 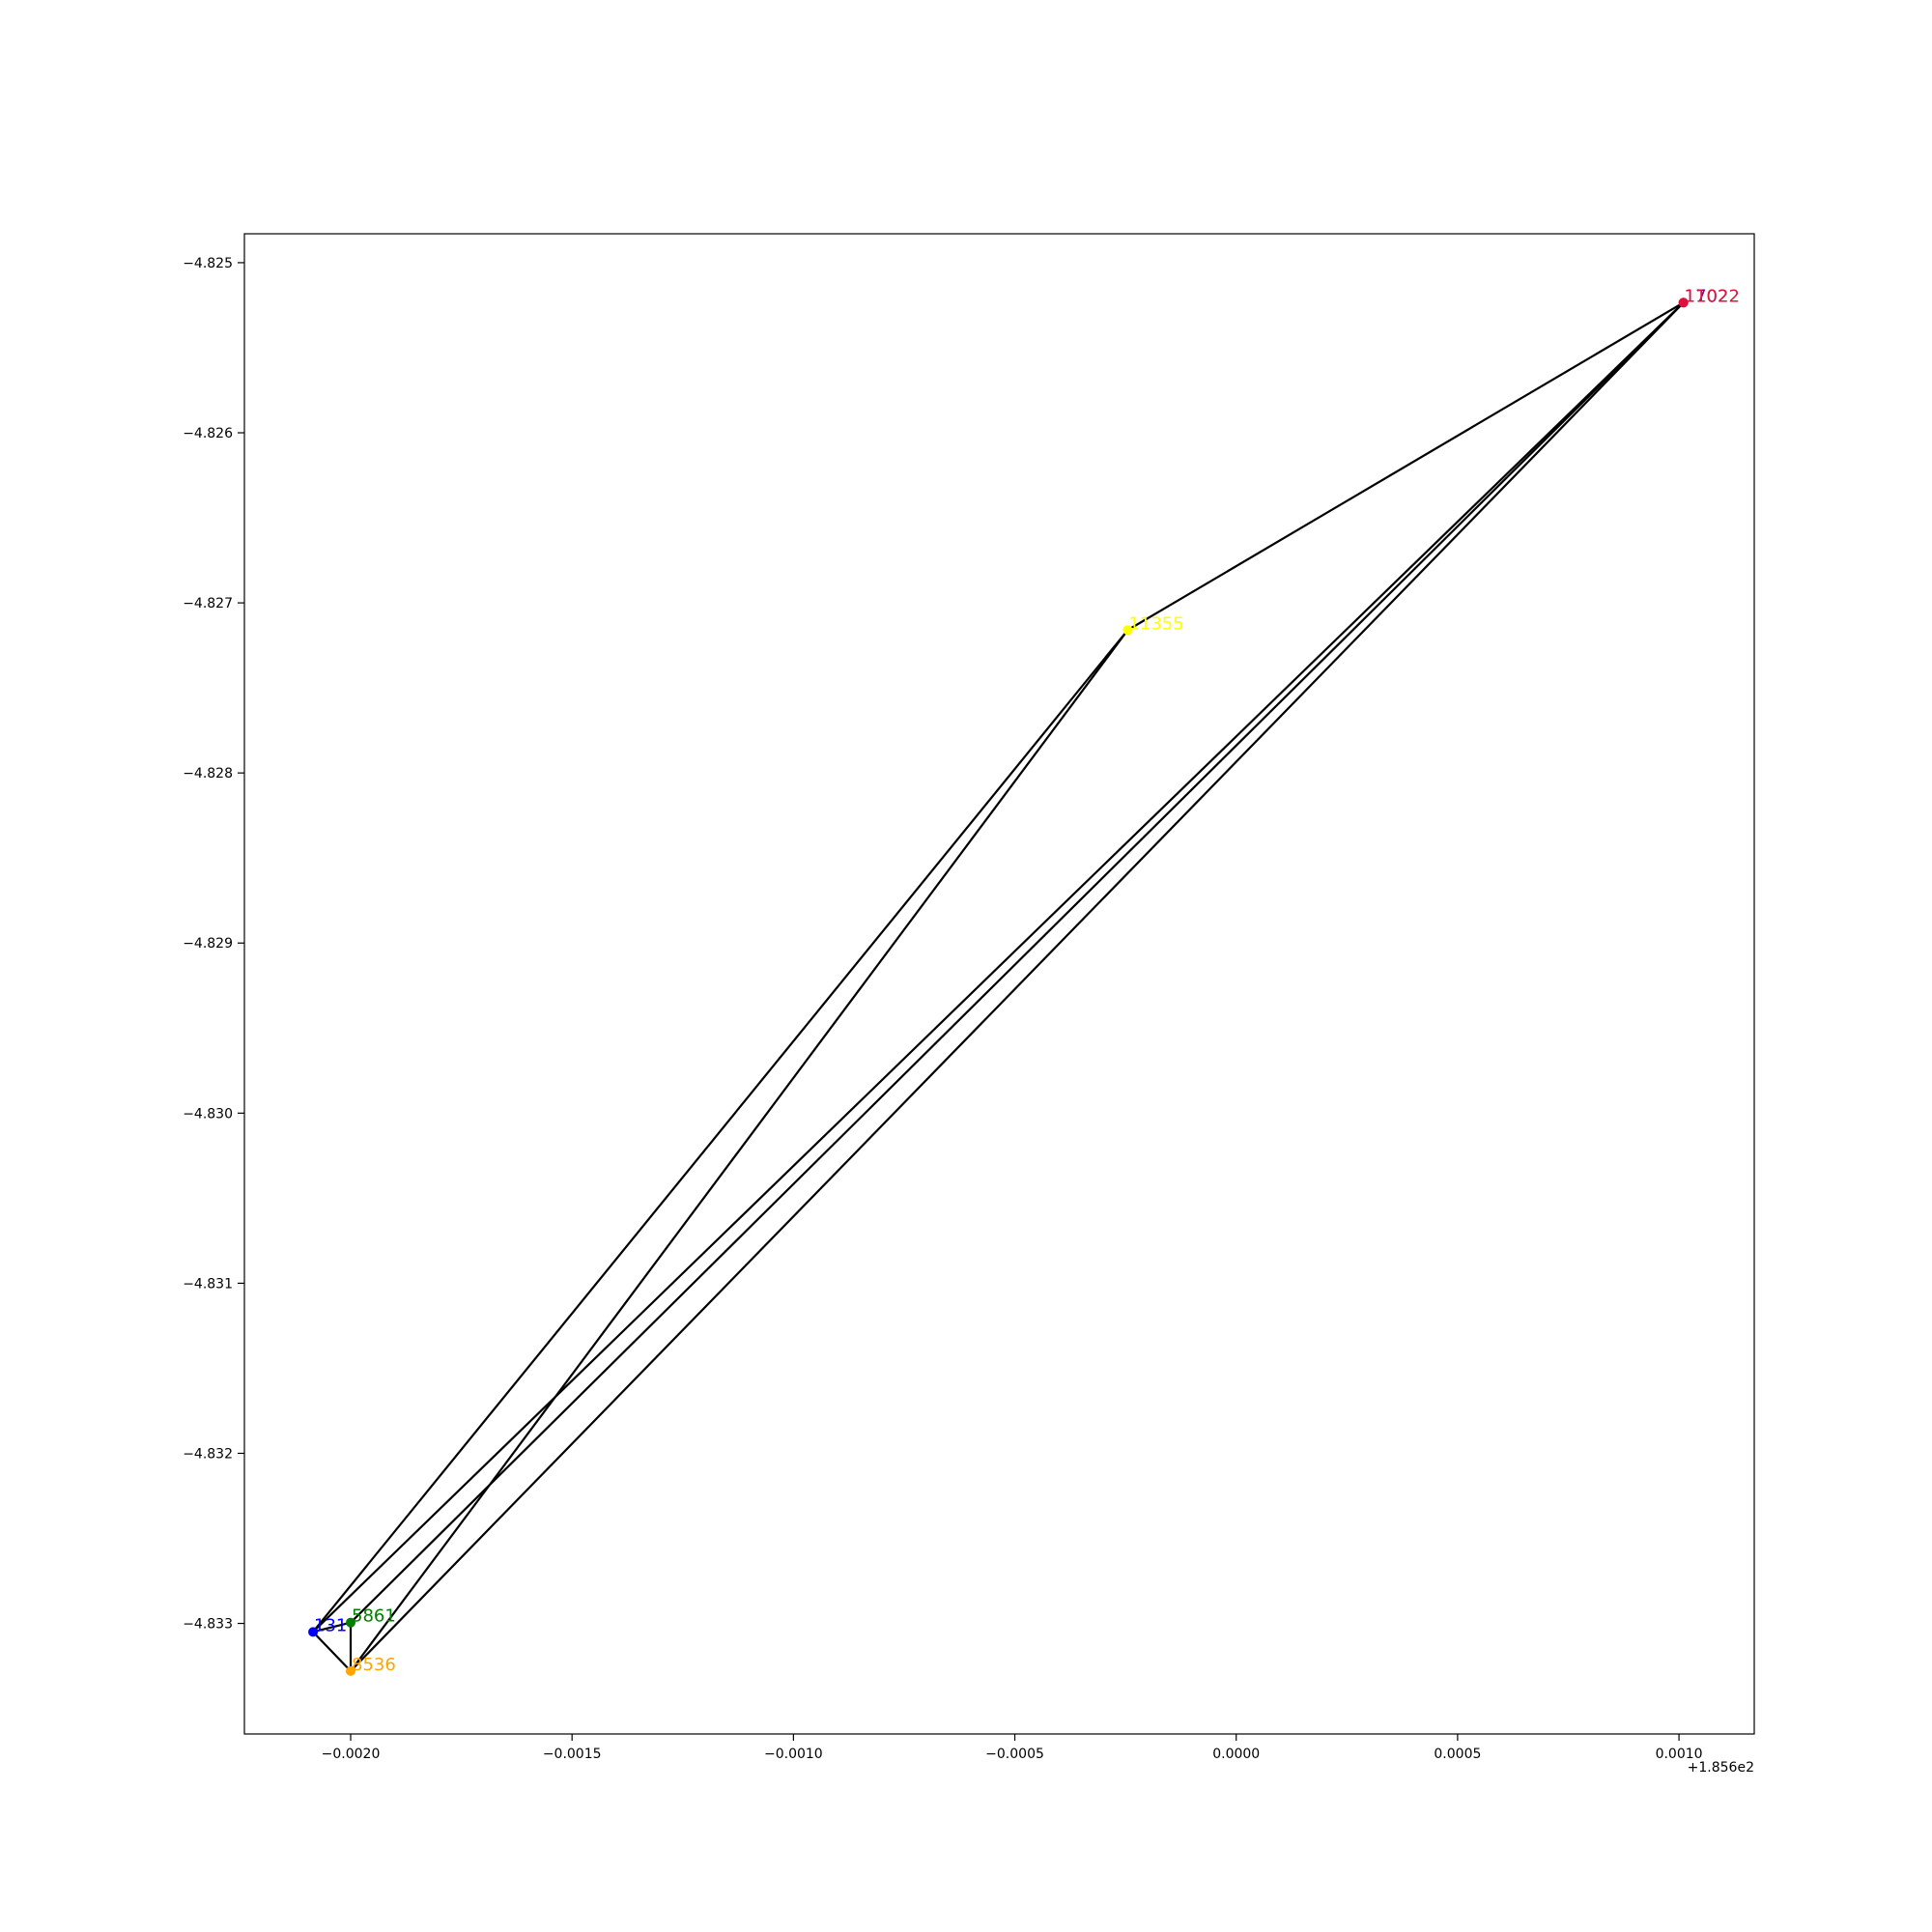 What do you see at coordinates (1014, 1754) in the screenshot?
I see `x-tick-label: −0.0005` at bounding box center [1014, 1754].